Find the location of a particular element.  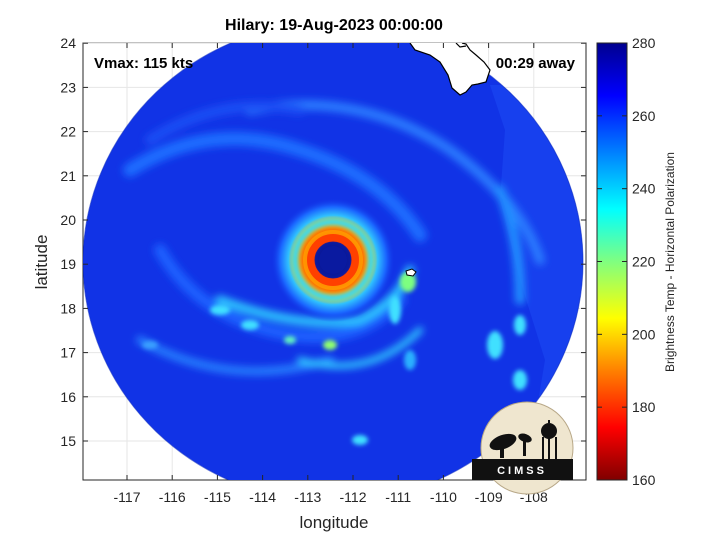

colorbar-tick-label: 260 is located at coordinates (644, 116).